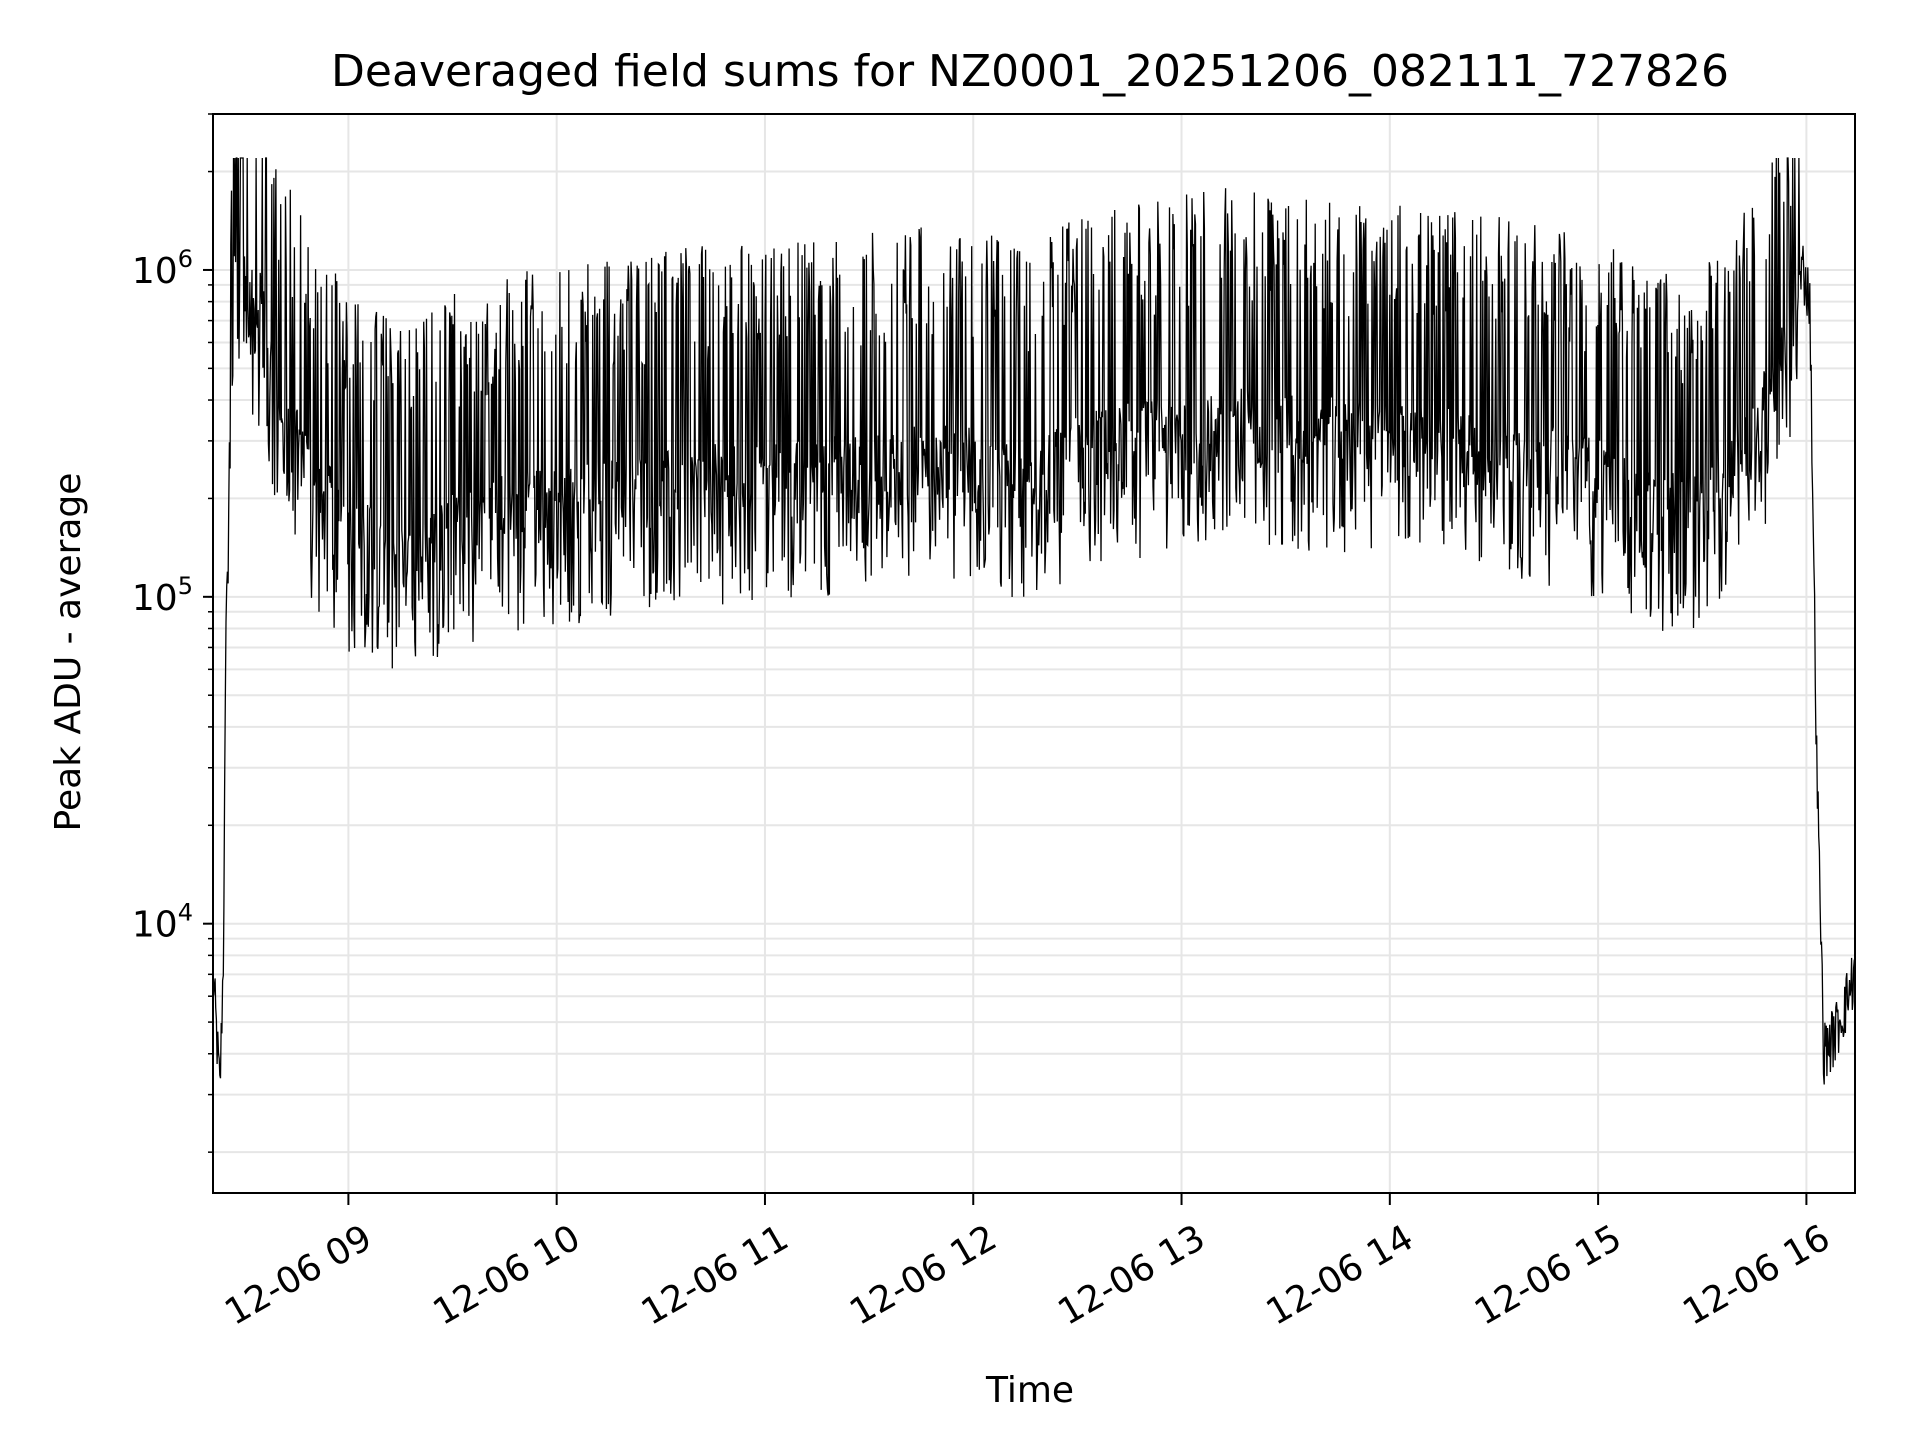  Describe the element at coordinates (162, 268) in the screenshot. I see `y-tick-label: 10⁶` at that location.